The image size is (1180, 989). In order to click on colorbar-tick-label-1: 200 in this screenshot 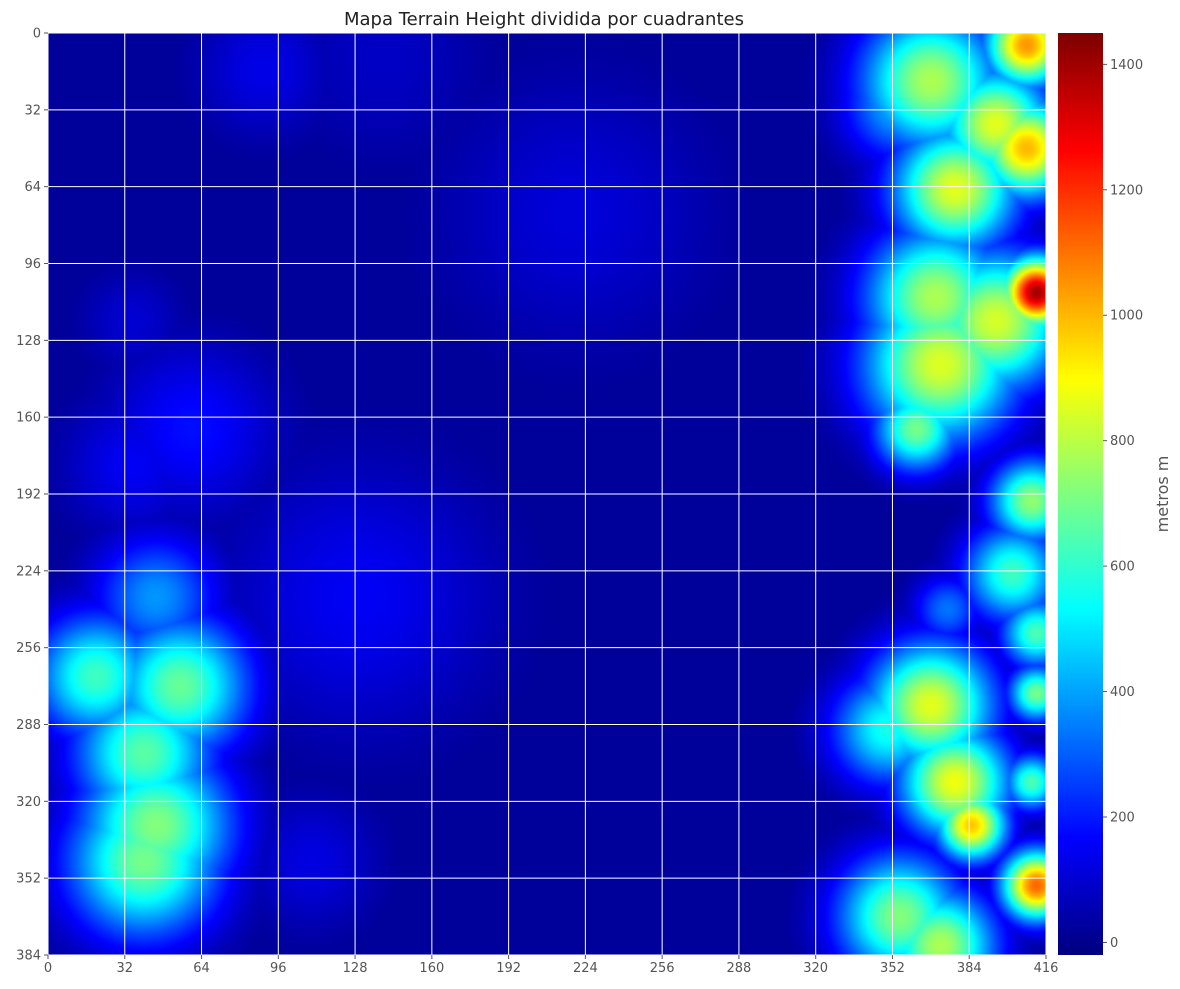, I will do `click(1122, 818)`.